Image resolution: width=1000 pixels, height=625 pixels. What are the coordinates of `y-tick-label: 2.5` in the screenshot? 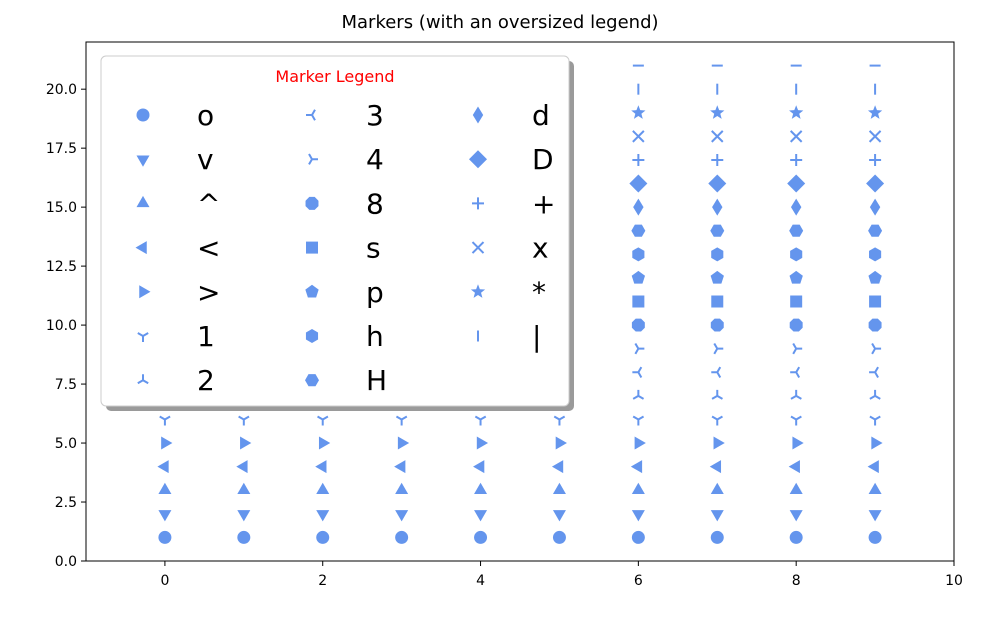 It's located at (66, 503).